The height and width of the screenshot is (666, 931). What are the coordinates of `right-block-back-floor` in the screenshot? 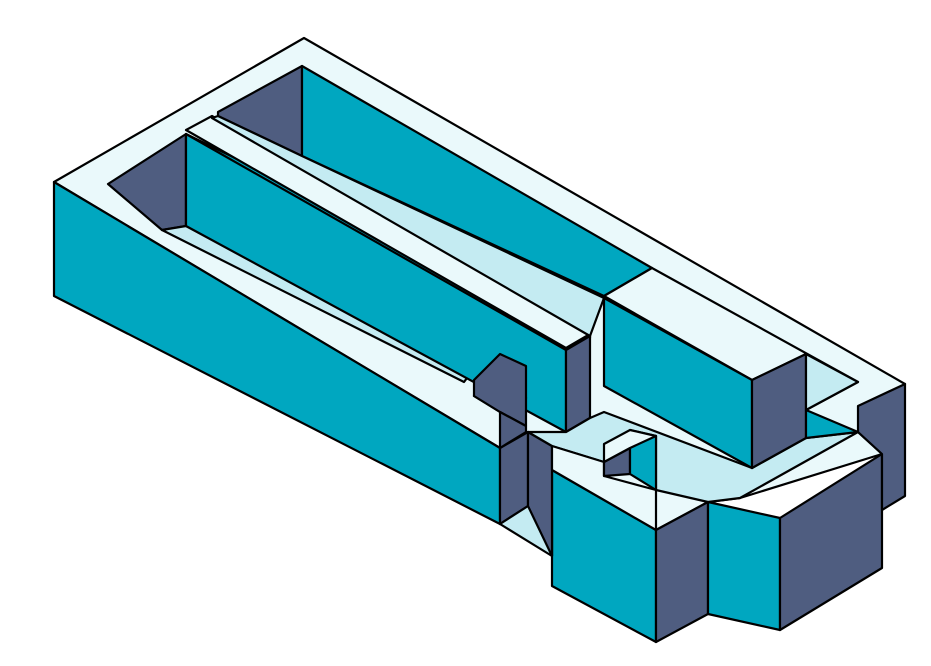 It's located at (832, 382).